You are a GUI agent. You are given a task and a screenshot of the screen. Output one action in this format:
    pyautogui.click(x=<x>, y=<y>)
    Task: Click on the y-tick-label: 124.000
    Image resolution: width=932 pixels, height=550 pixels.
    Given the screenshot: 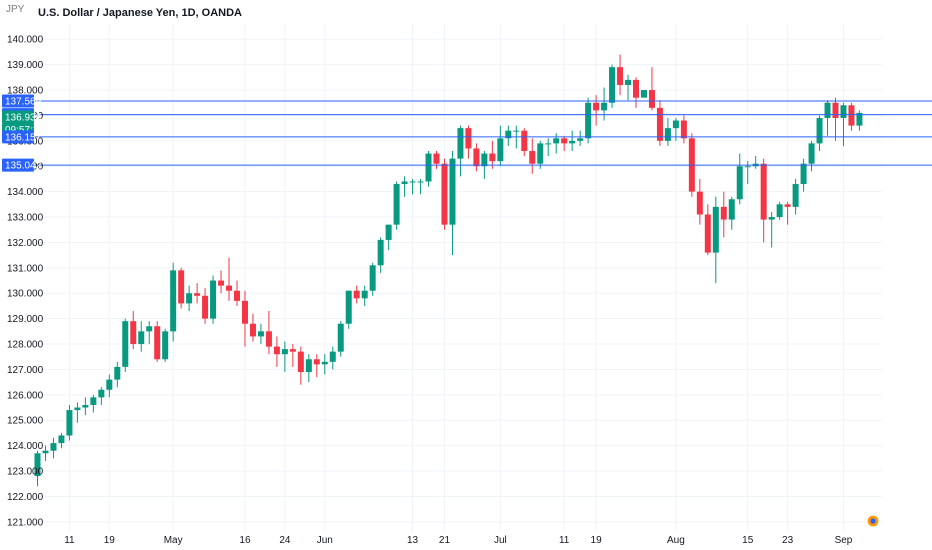 What is the action you would take?
    pyautogui.click(x=25, y=446)
    